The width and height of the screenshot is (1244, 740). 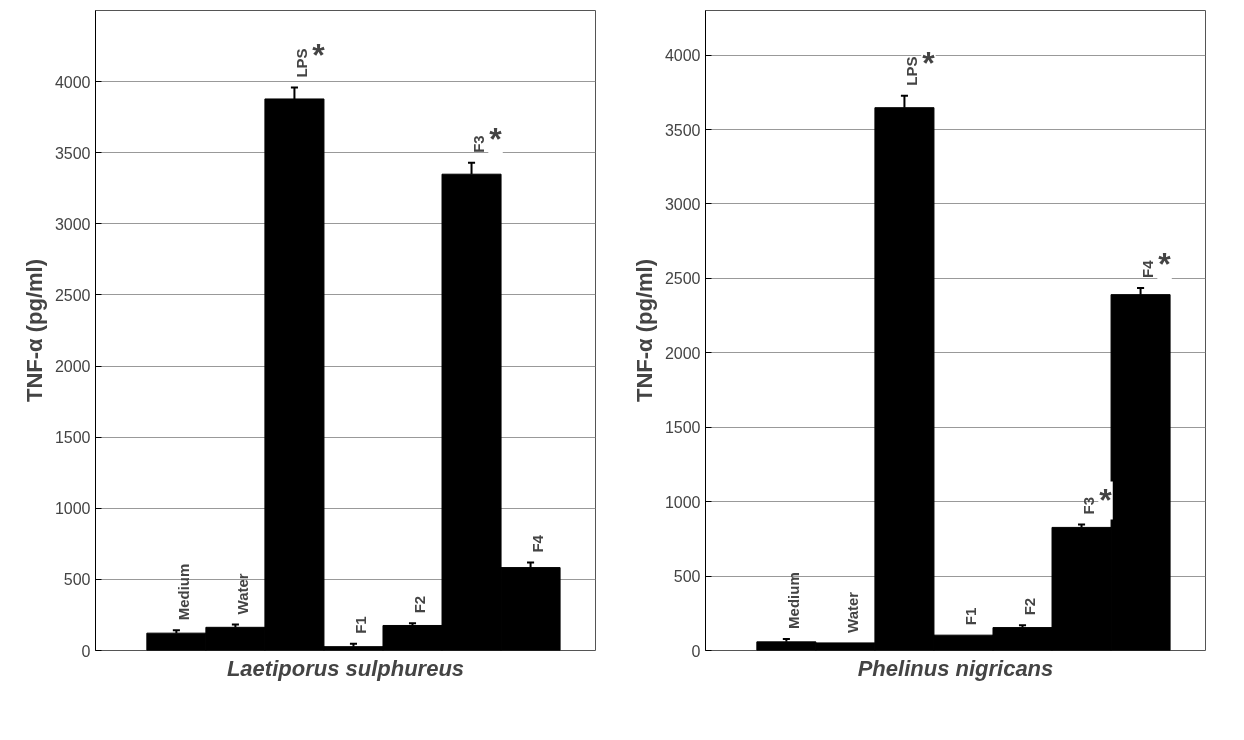 I want to click on x-axis-title: Laetiporus sulphureus, so click(x=345, y=668).